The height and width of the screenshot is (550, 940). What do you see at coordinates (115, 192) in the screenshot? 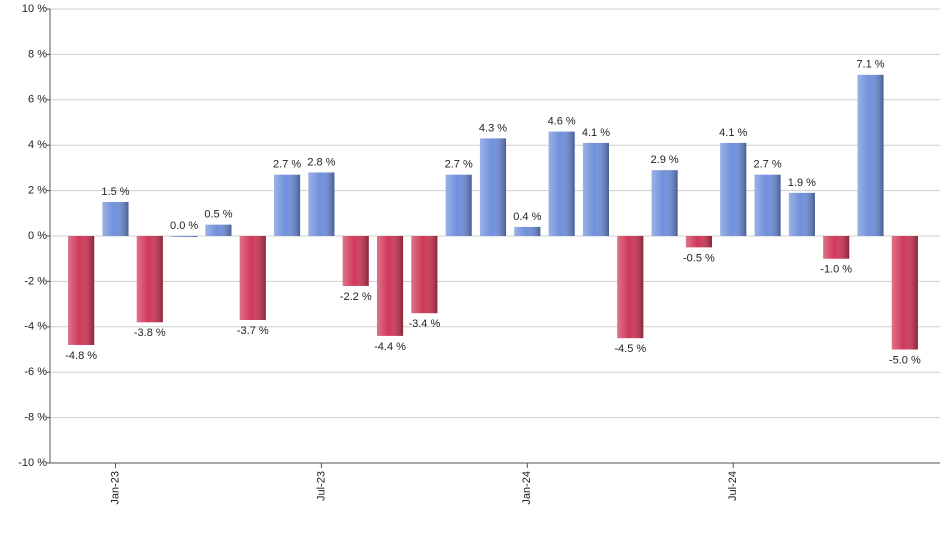
I see `value-label: 1.5 %` at bounding box center [115, 192].